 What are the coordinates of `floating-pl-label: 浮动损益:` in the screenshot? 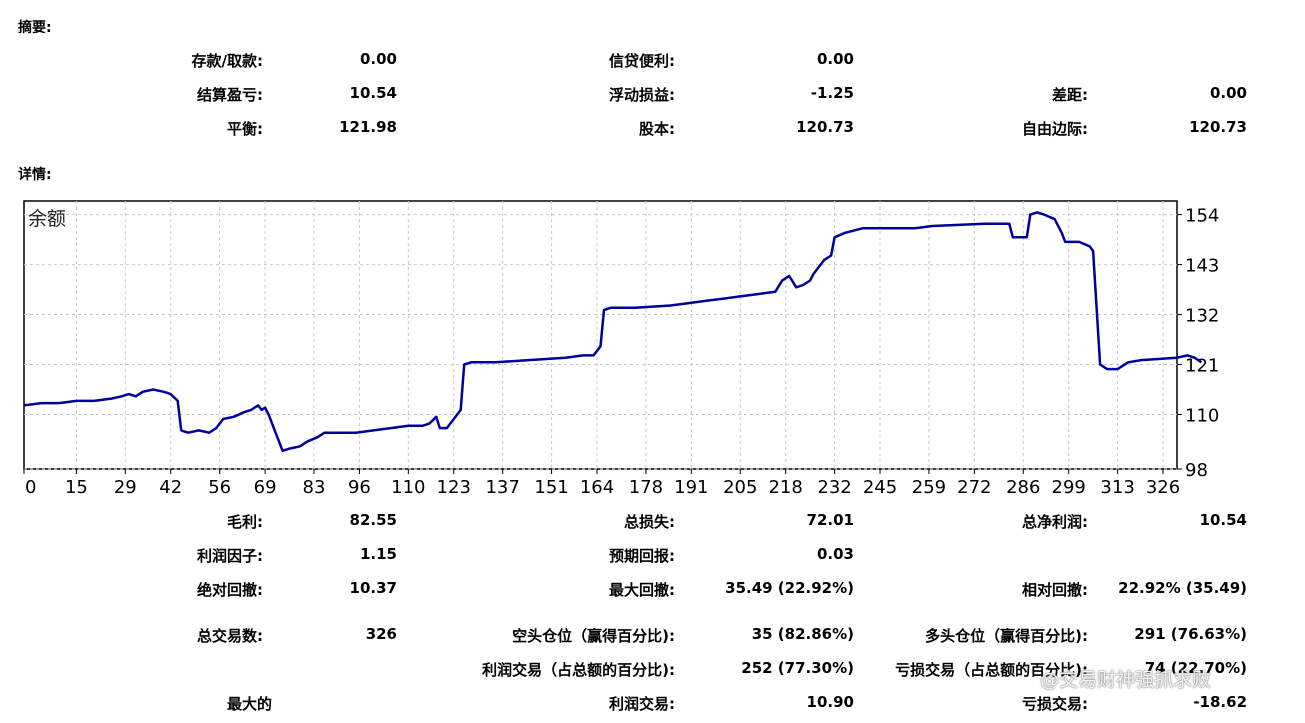 It's located at (642, 95).